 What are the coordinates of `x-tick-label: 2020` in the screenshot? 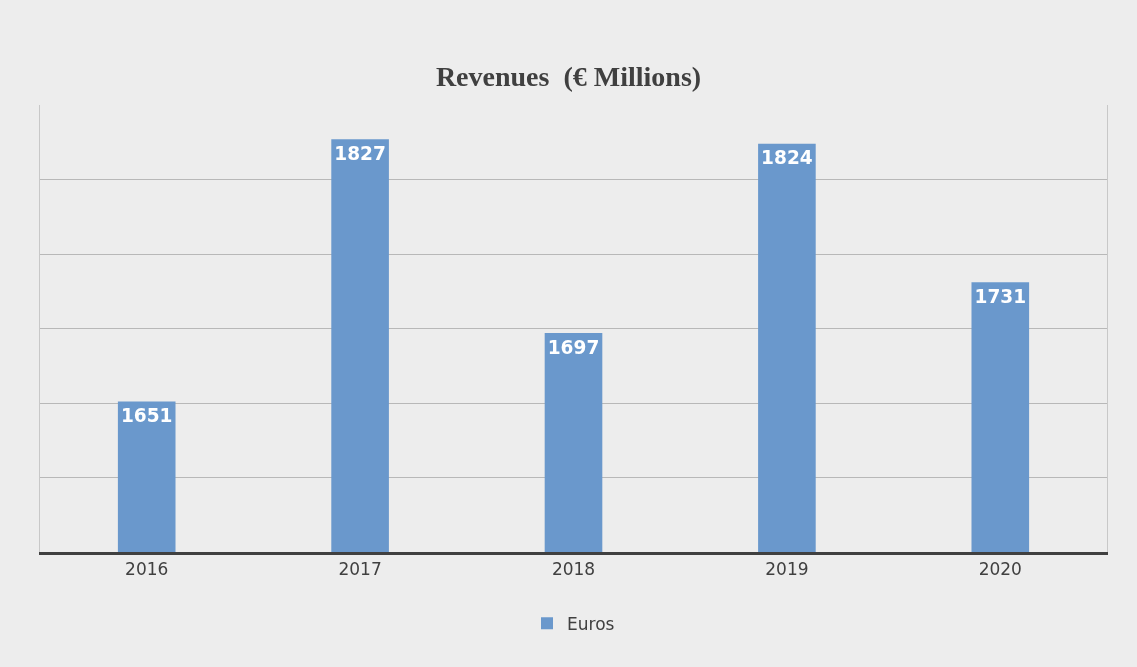 It's located at (1000, 569).